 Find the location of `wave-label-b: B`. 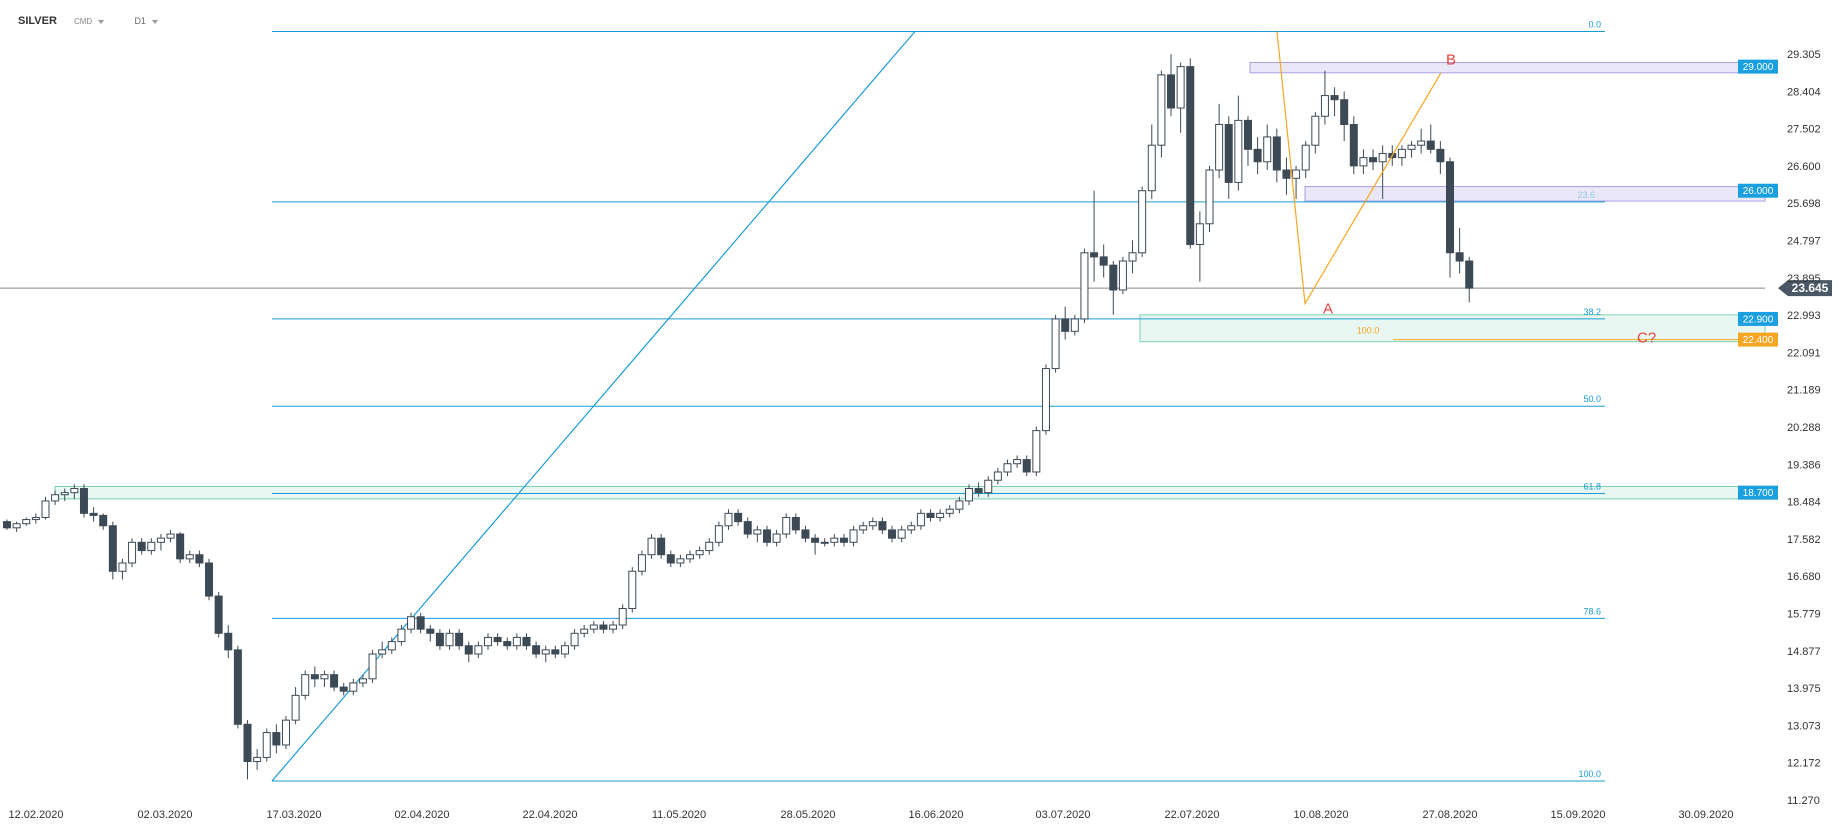

wave-label-b: B is located at coordinates (1451, 60).